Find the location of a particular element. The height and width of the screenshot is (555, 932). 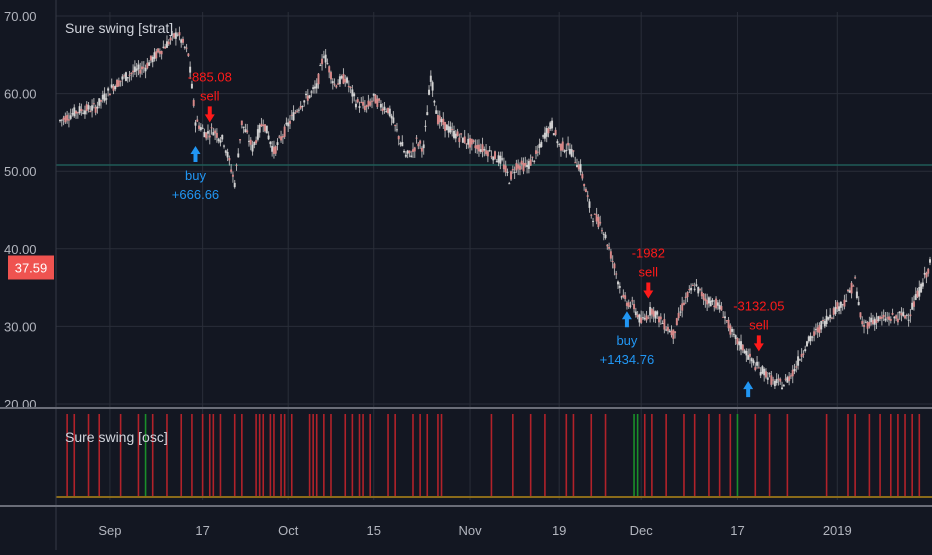

x-tick-label: 15 is located at coordinates (374, 530).